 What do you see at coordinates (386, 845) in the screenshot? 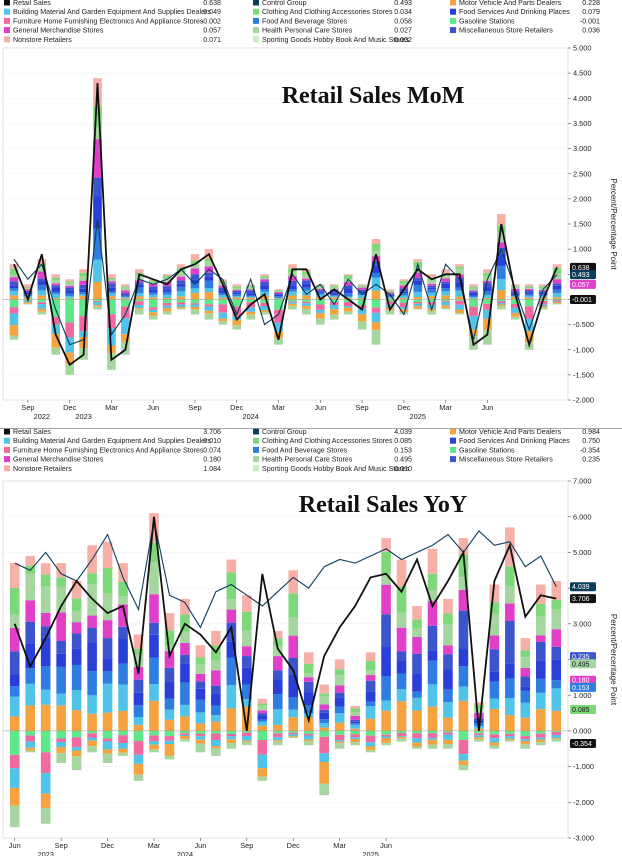
I see `x-tick-label: Jun` at bounding box center [386, 845].